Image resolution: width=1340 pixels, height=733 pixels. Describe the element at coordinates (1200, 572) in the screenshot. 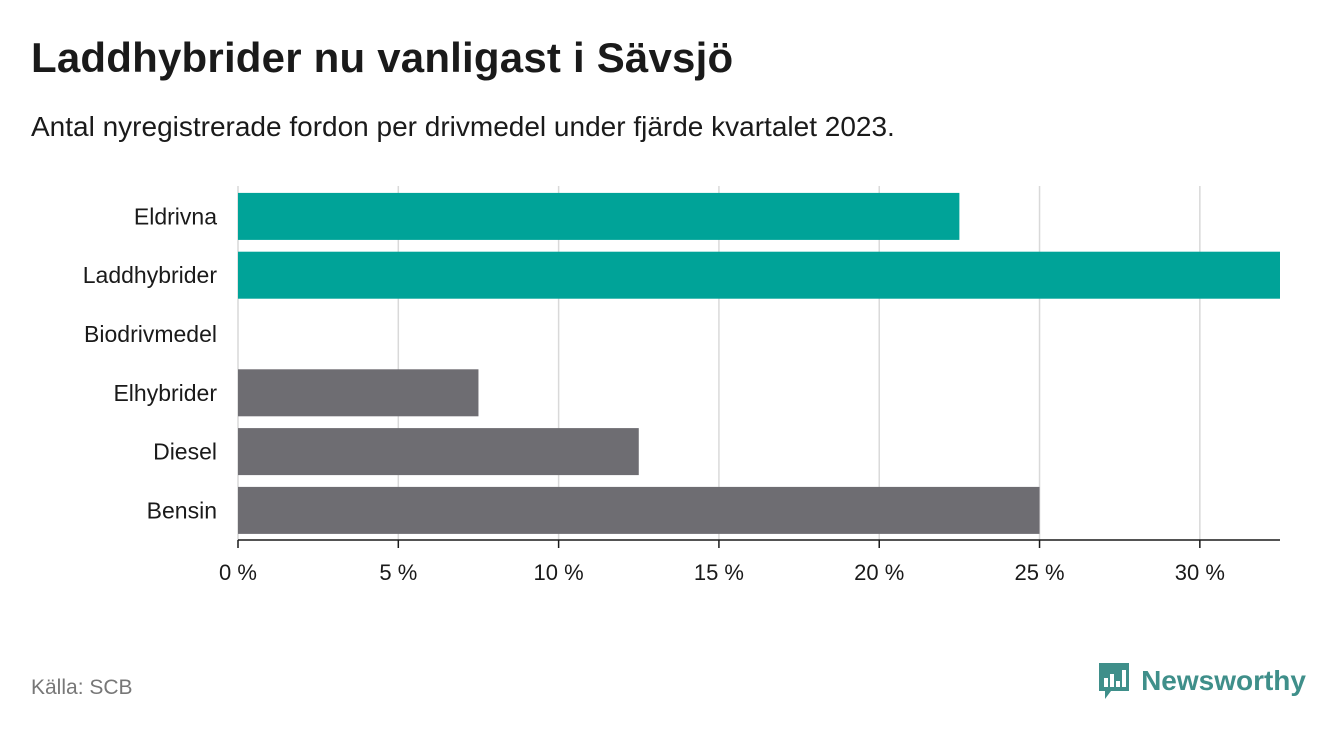

I see `tick-label-30: 30 %` at that location.